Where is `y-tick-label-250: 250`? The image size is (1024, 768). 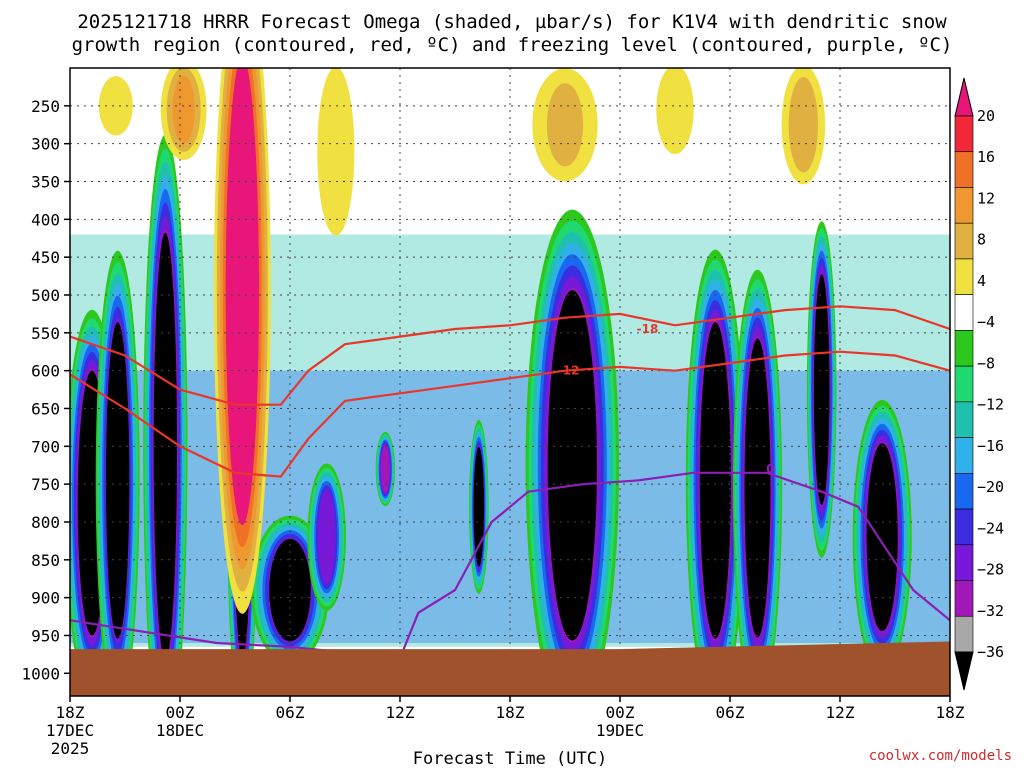
y-tick-label-250: 250 is located at coordinates (45, 106).